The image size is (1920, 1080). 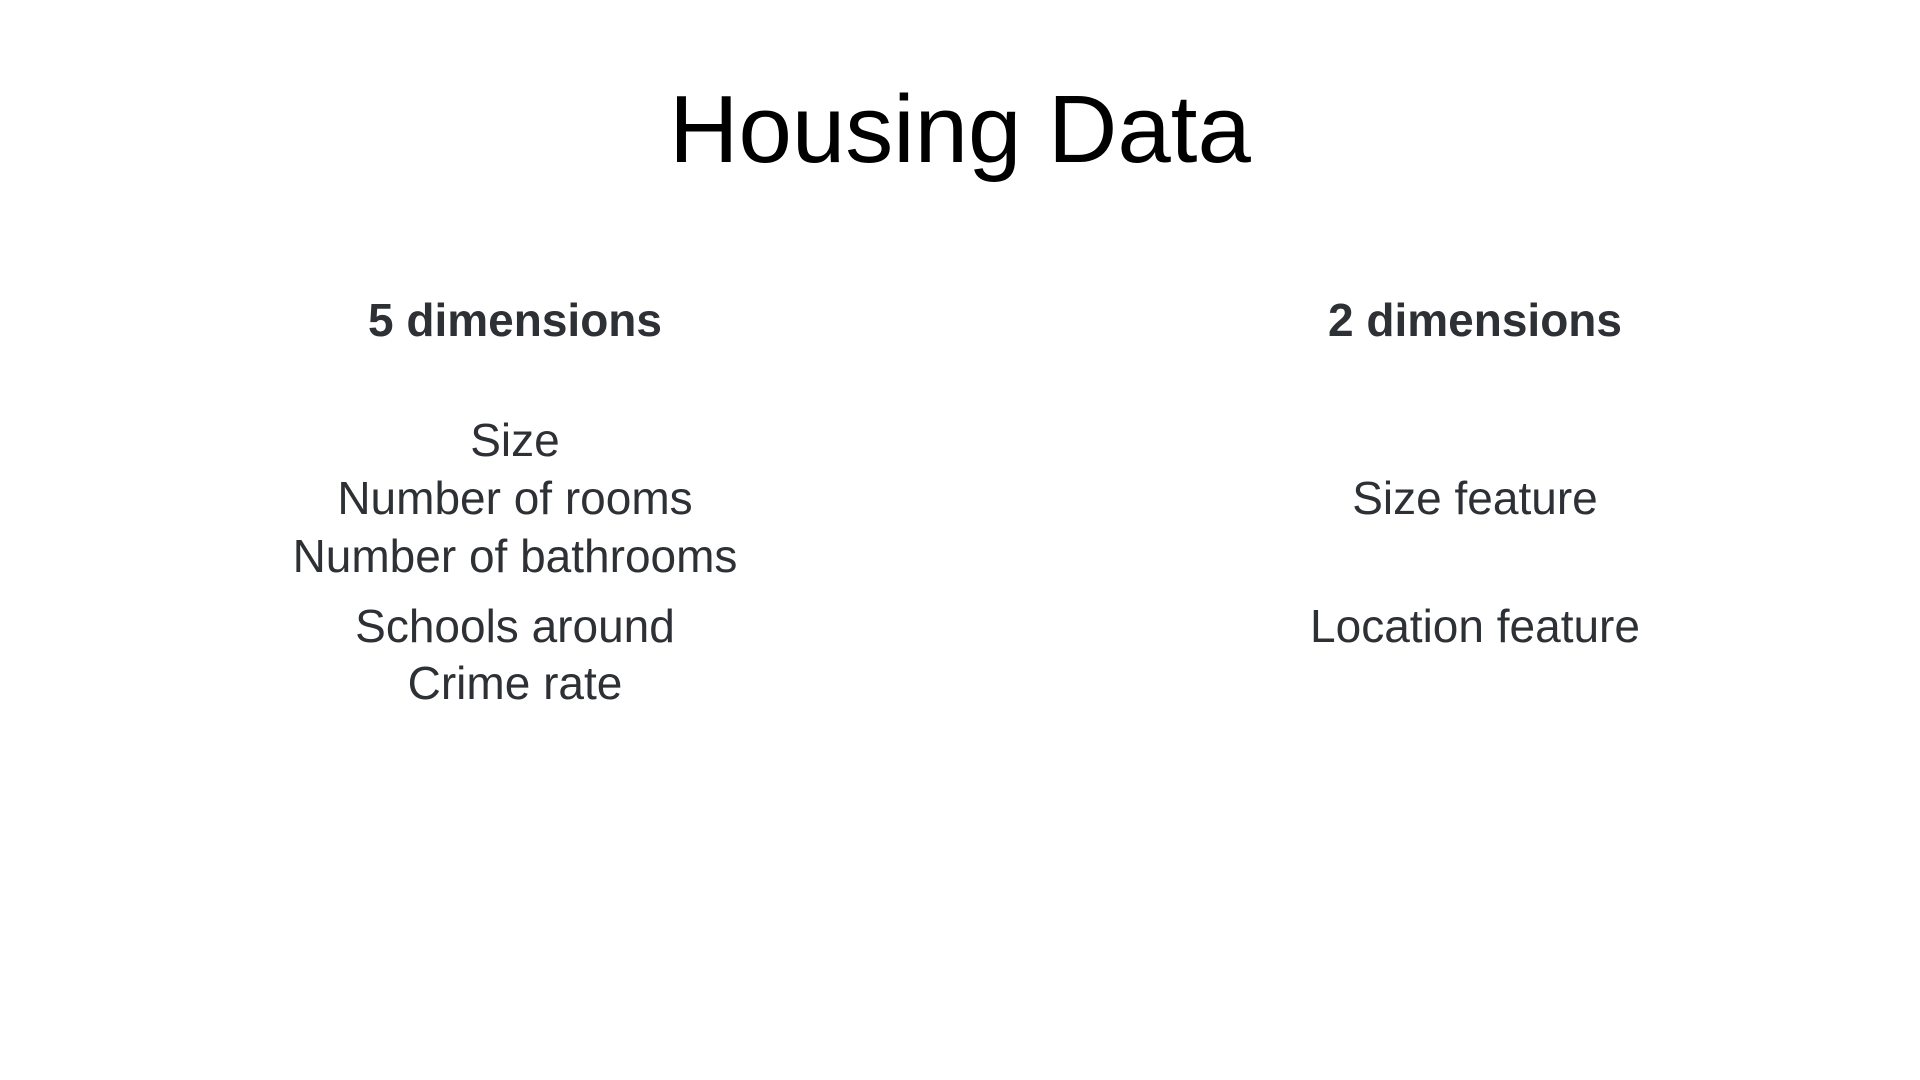 I want to click on left-column-heading: 5 dimensions, so click(x=515, y=320).